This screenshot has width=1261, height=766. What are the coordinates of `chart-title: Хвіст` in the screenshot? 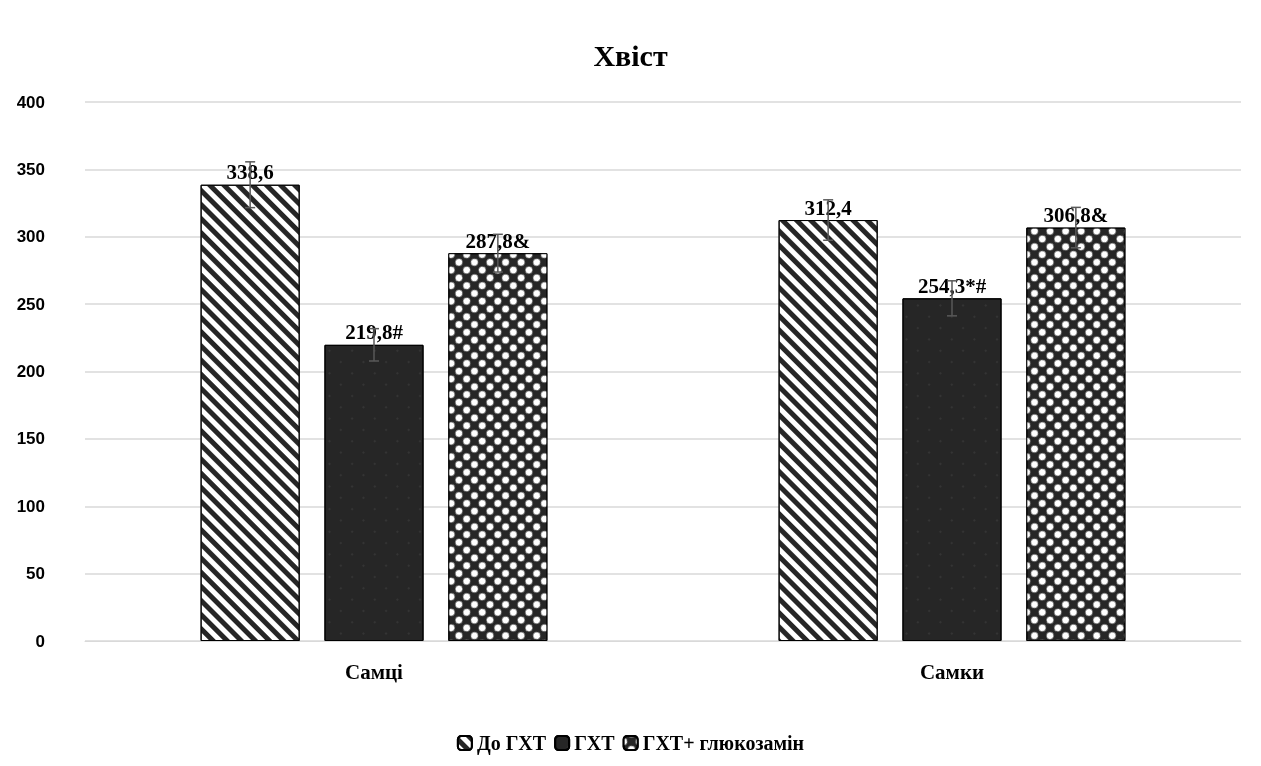 It's located at (630, 55).